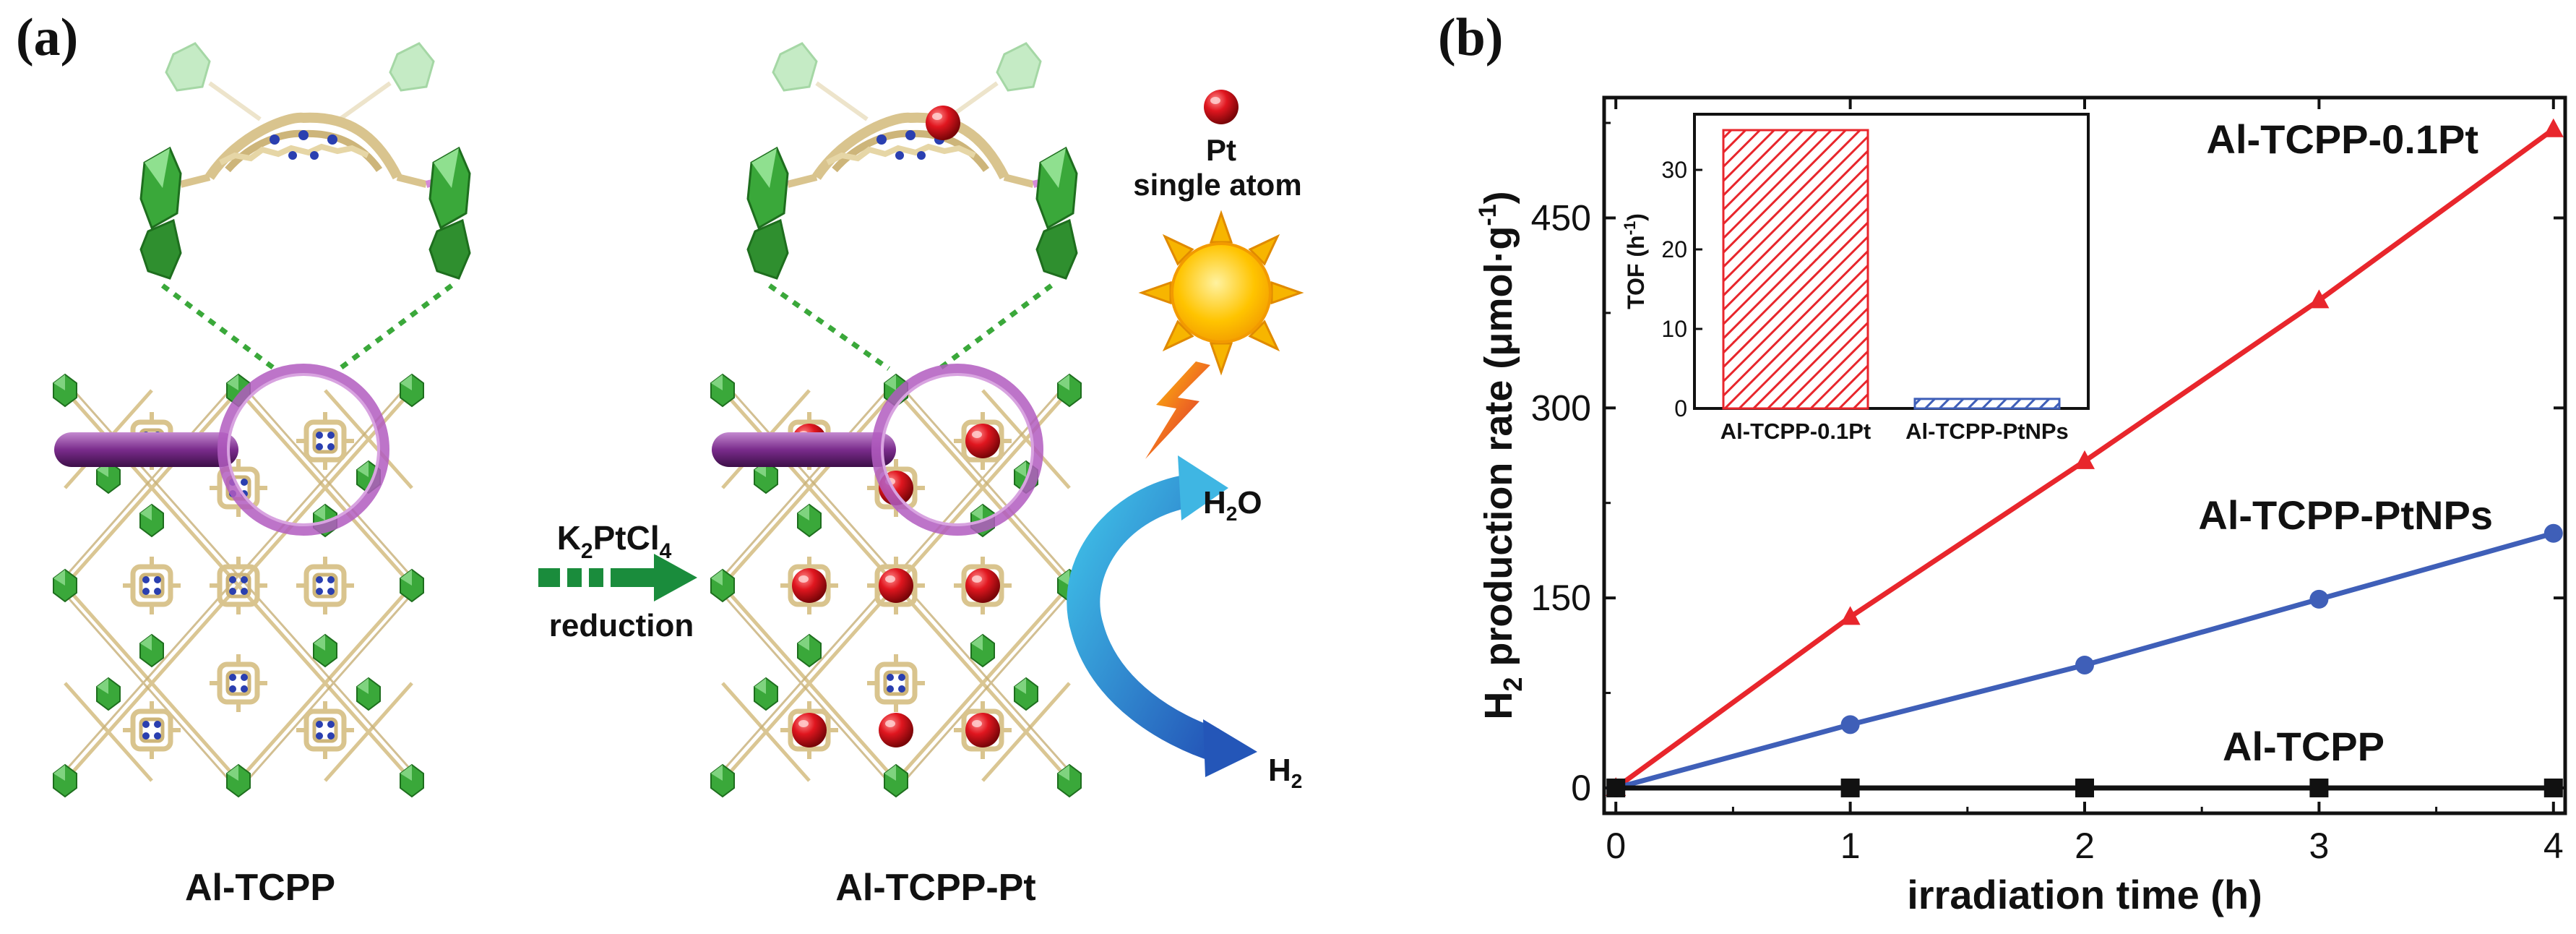 This screenshot has height=934, width=2576. What do you see at coordinates (935, 888) in the screenshot?
I see `al-tcpp-pt-label: Al-TCPP-Pt` at bounding box center [935, 888].